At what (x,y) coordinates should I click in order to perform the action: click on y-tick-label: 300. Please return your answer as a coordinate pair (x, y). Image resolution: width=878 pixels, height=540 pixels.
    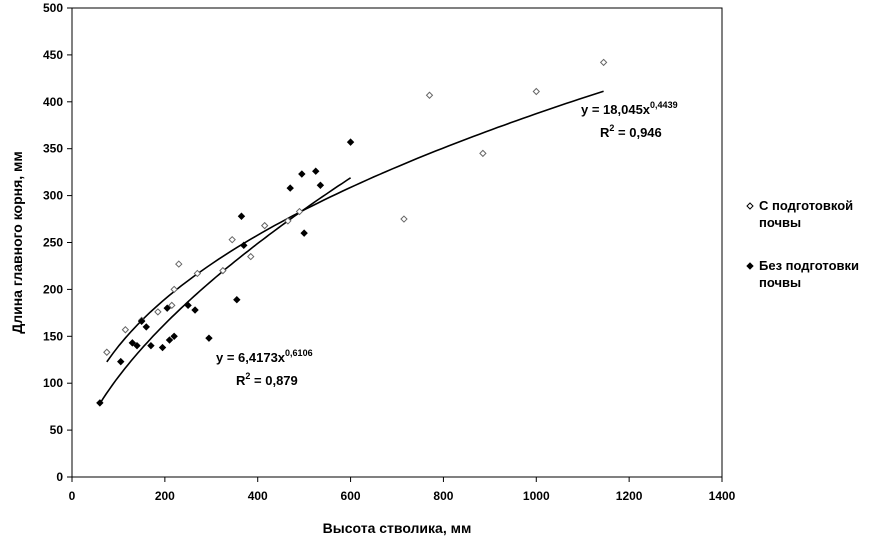
    Looking at the image, I should click on (53, 196).